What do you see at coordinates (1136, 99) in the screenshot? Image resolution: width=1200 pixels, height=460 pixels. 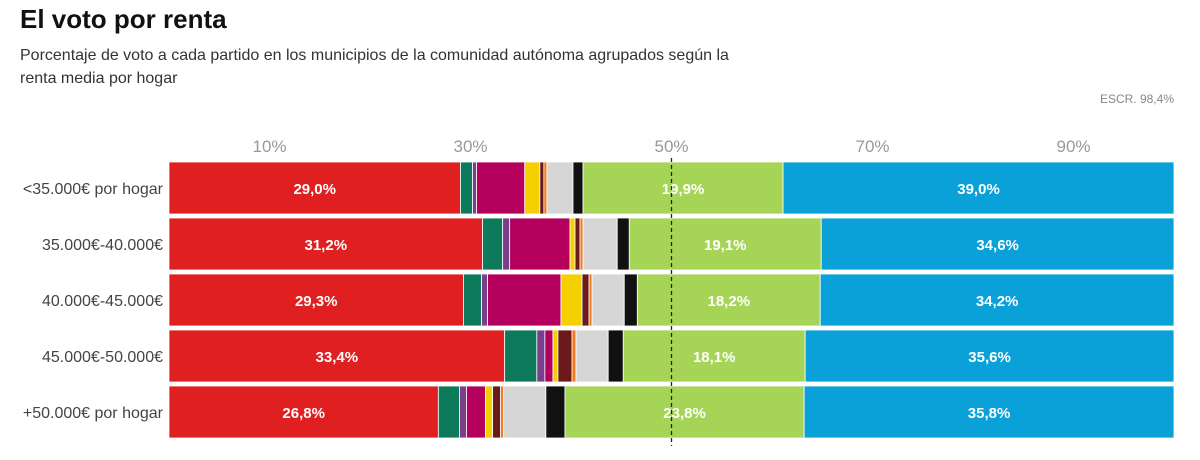 I see `scrutiny-note: ESCR. 98,4%` at bounding box center [1136, 99].